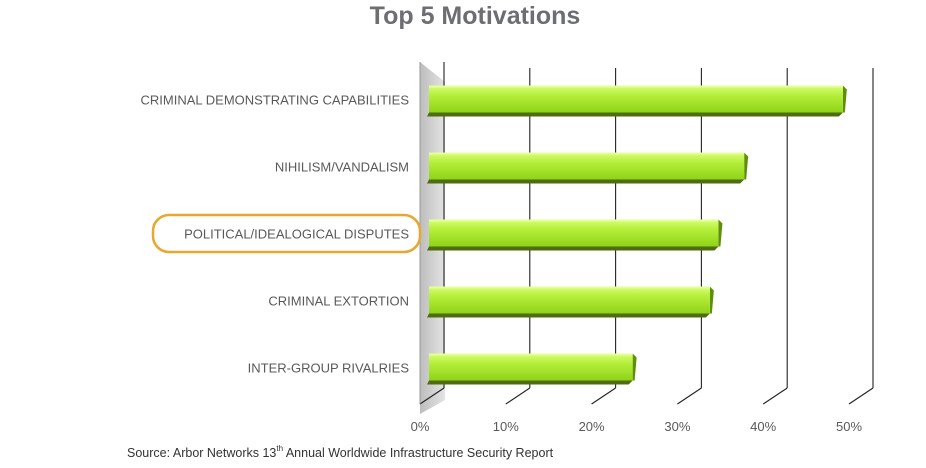 This screenshot has width=926, height=468. I want to click on category-label: CRIMINAL EXTORTION, so click(338, 301).